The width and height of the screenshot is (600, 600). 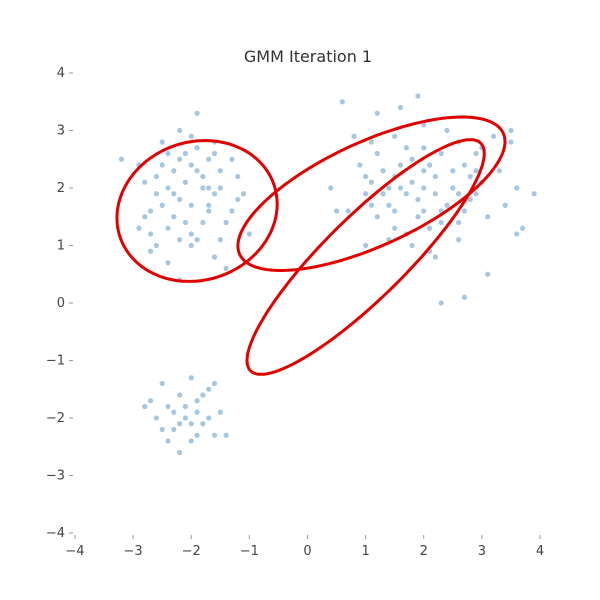 What do you see at coordinates (249, 551) in the screenshot?
I see `x-tick-label: −1` at bounding box center [249, 551].